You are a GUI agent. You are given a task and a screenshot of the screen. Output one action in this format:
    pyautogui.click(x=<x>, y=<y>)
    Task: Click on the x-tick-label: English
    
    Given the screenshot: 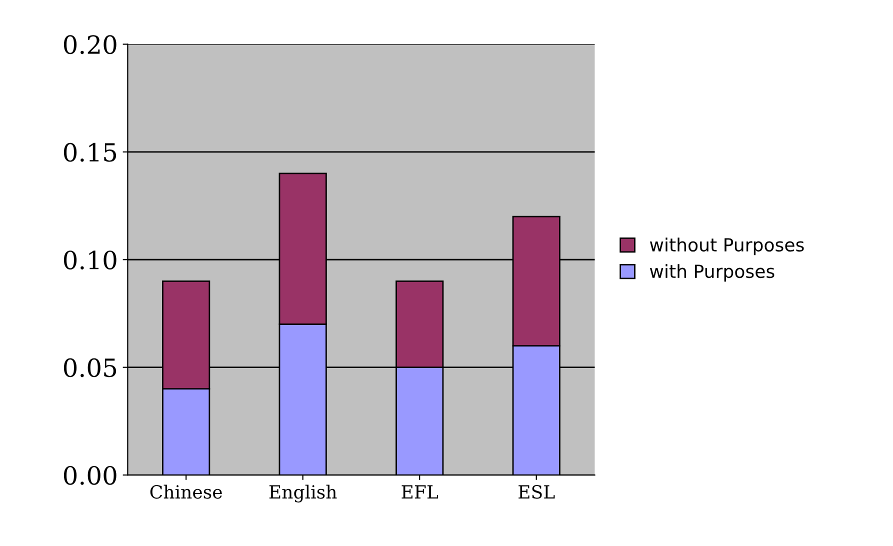 What is the action you would take?
    pyautogui.click(x=303, y=493)
    